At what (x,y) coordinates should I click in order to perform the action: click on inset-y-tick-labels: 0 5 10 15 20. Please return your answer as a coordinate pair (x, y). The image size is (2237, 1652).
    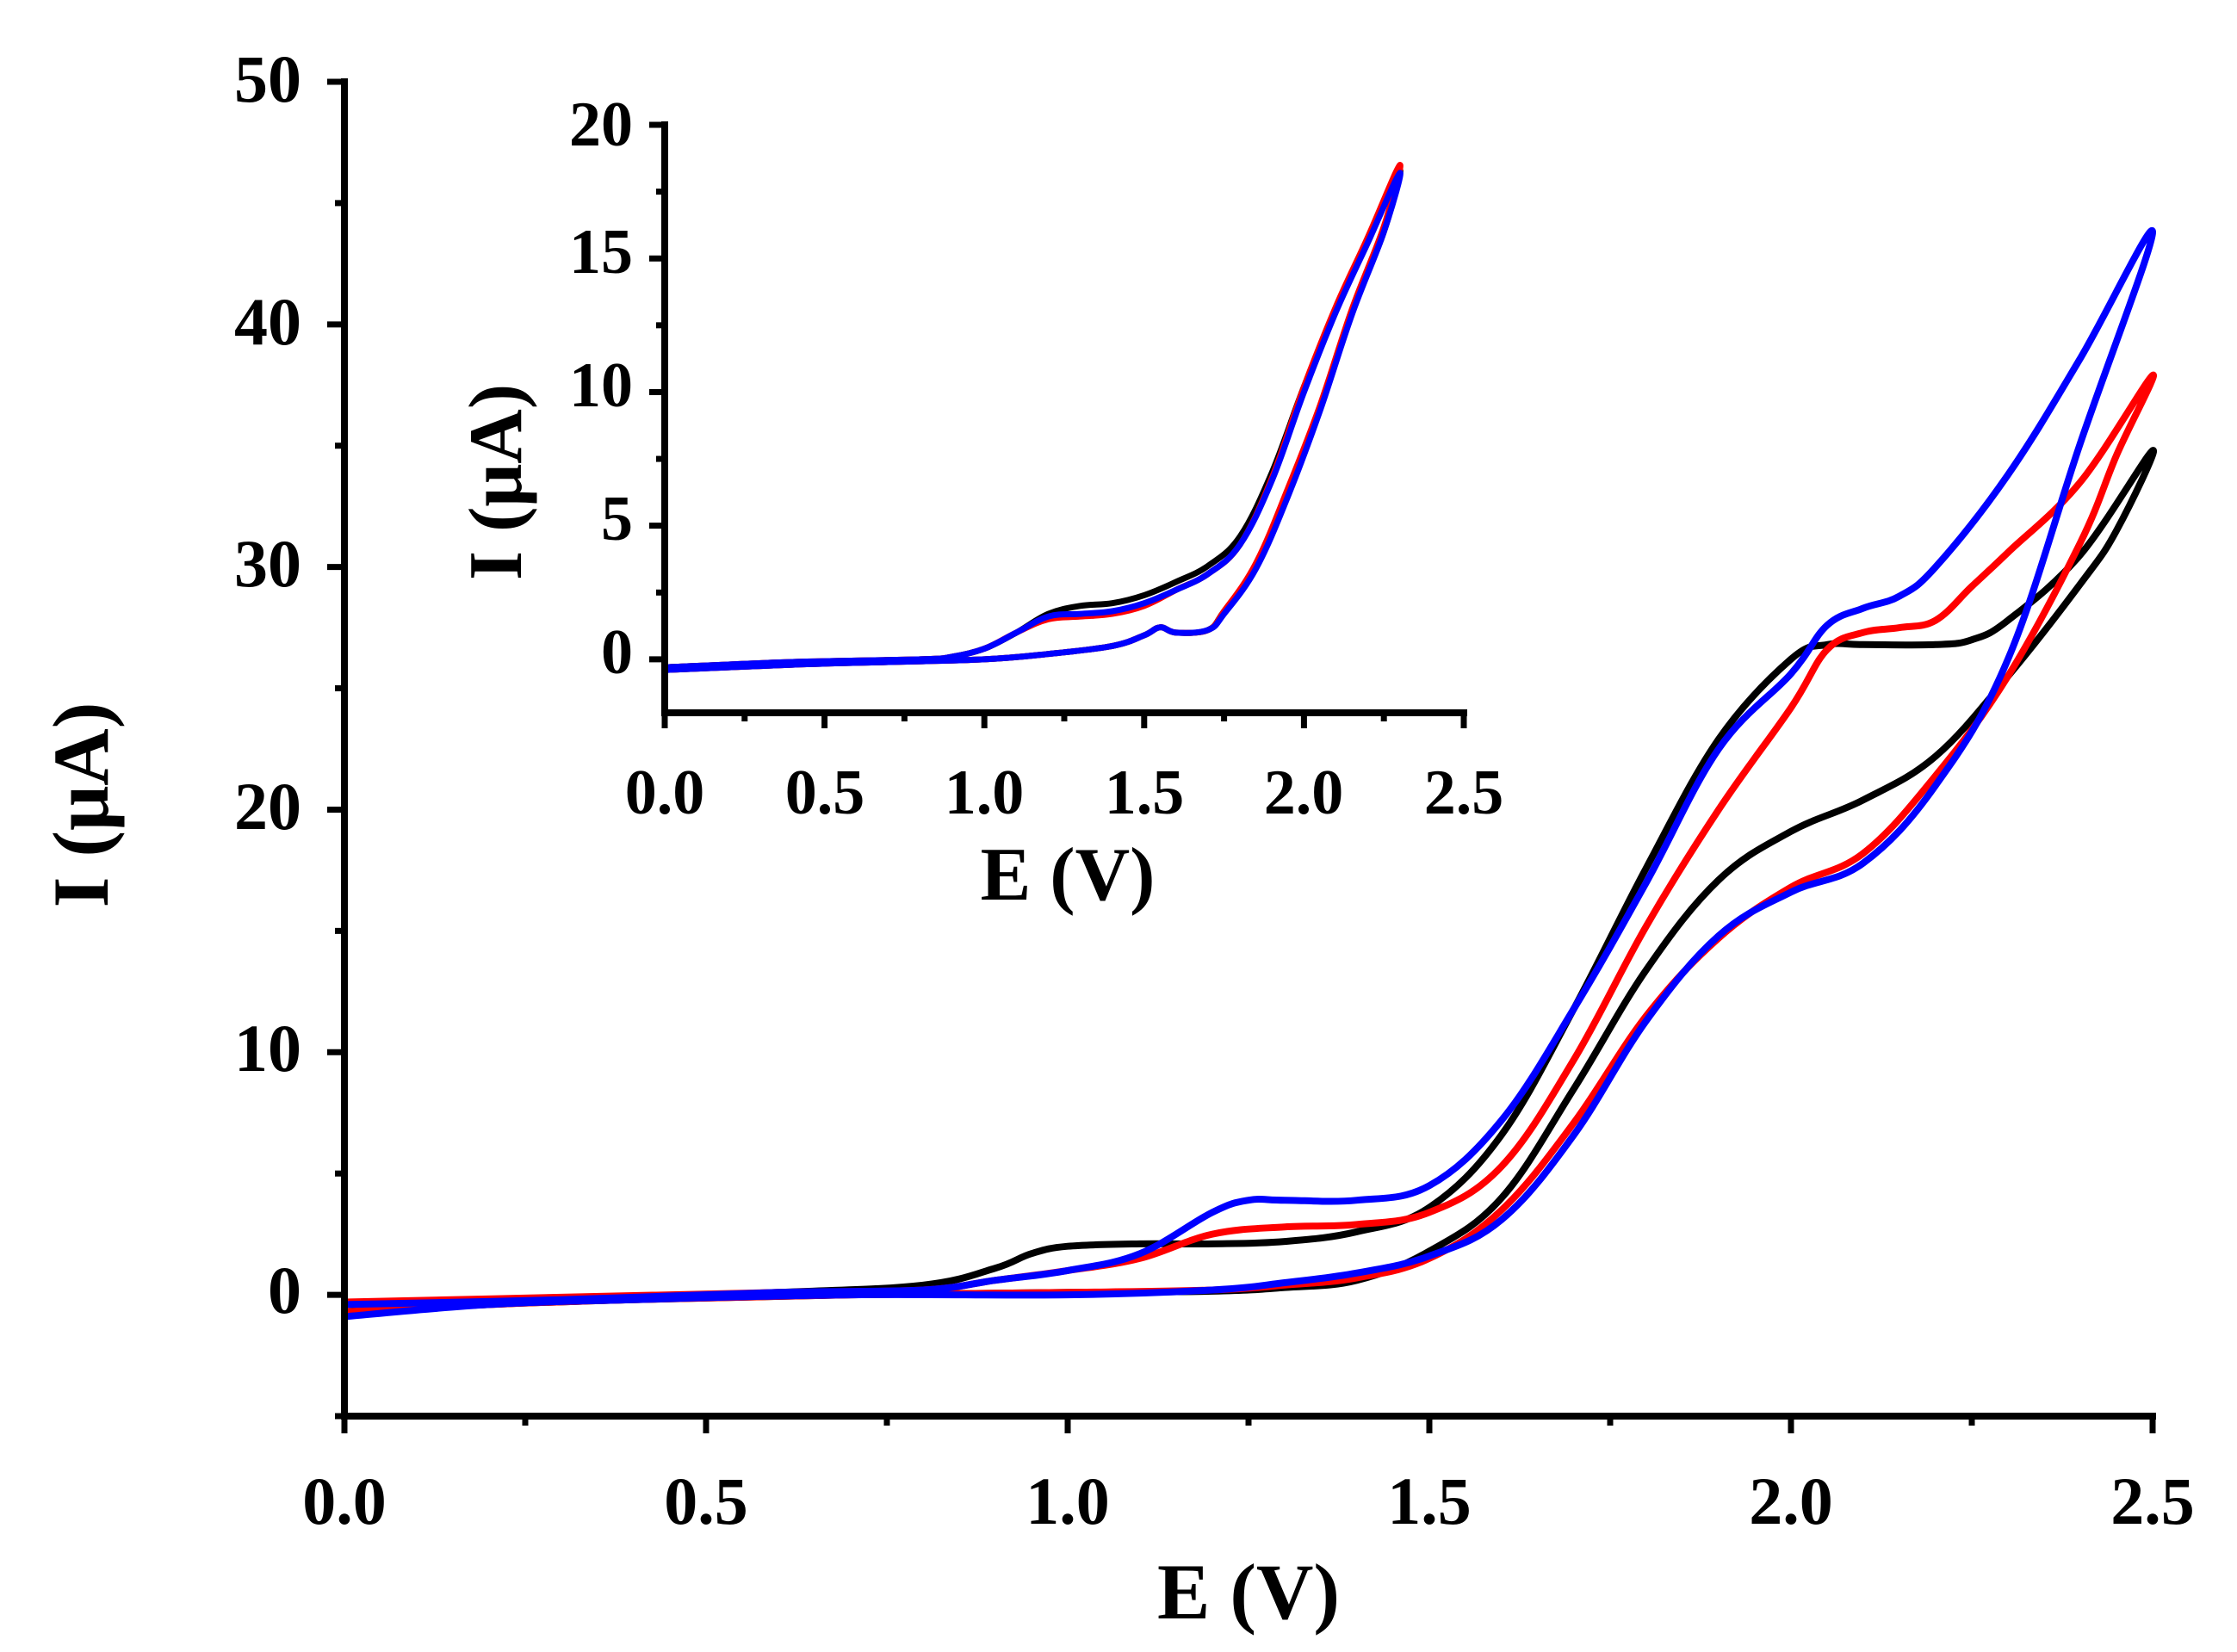
    Looking at the image, I should click on (601, 389).